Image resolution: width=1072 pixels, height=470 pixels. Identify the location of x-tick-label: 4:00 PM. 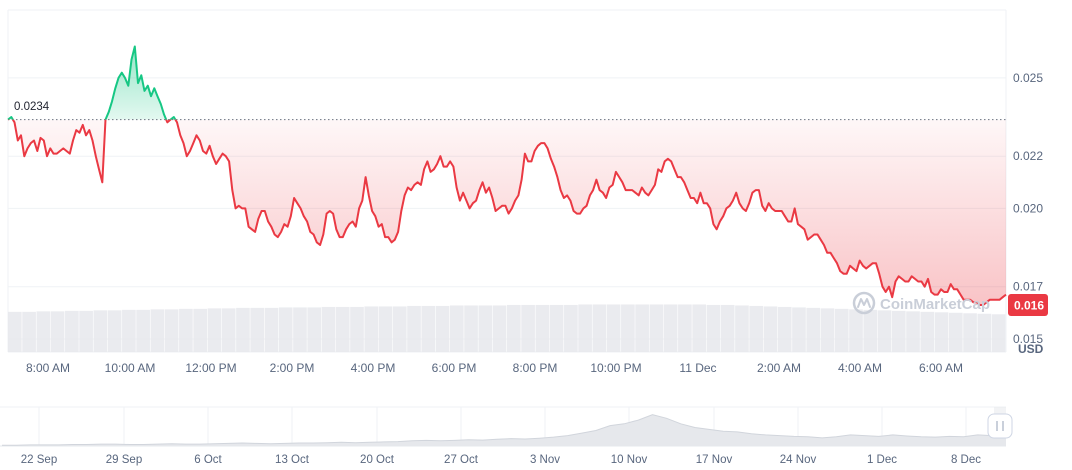
(373, 368).